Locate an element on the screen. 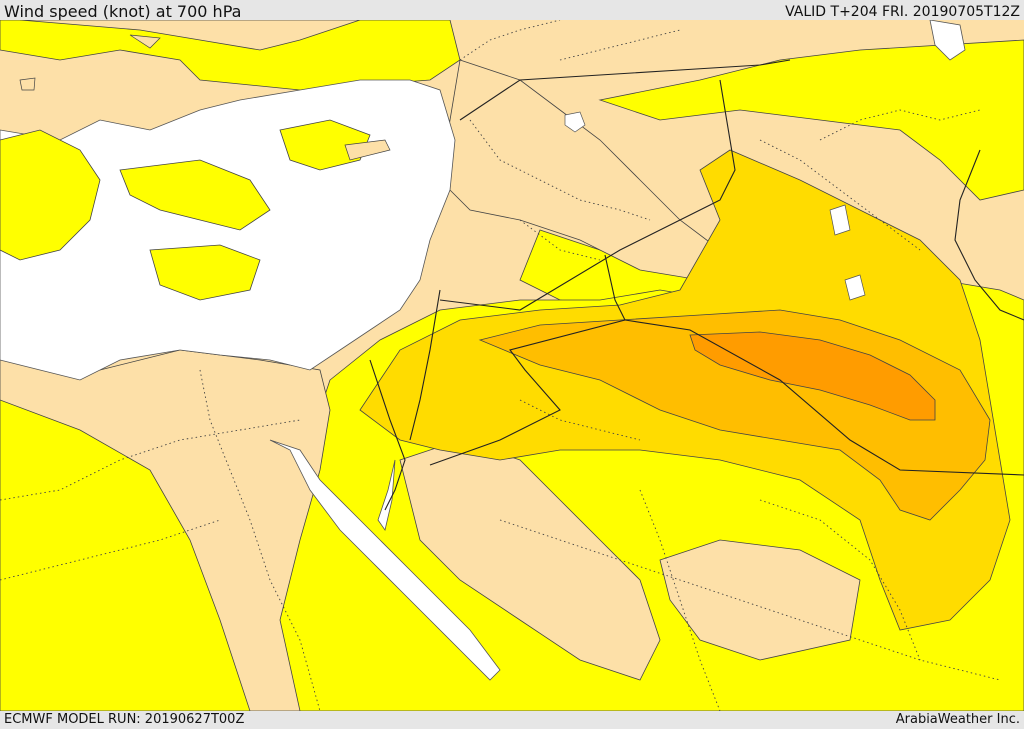 This screenshot has height=729, width=1024. credit: ArabiaWeather Inc. is located at coordinates (957, 719).